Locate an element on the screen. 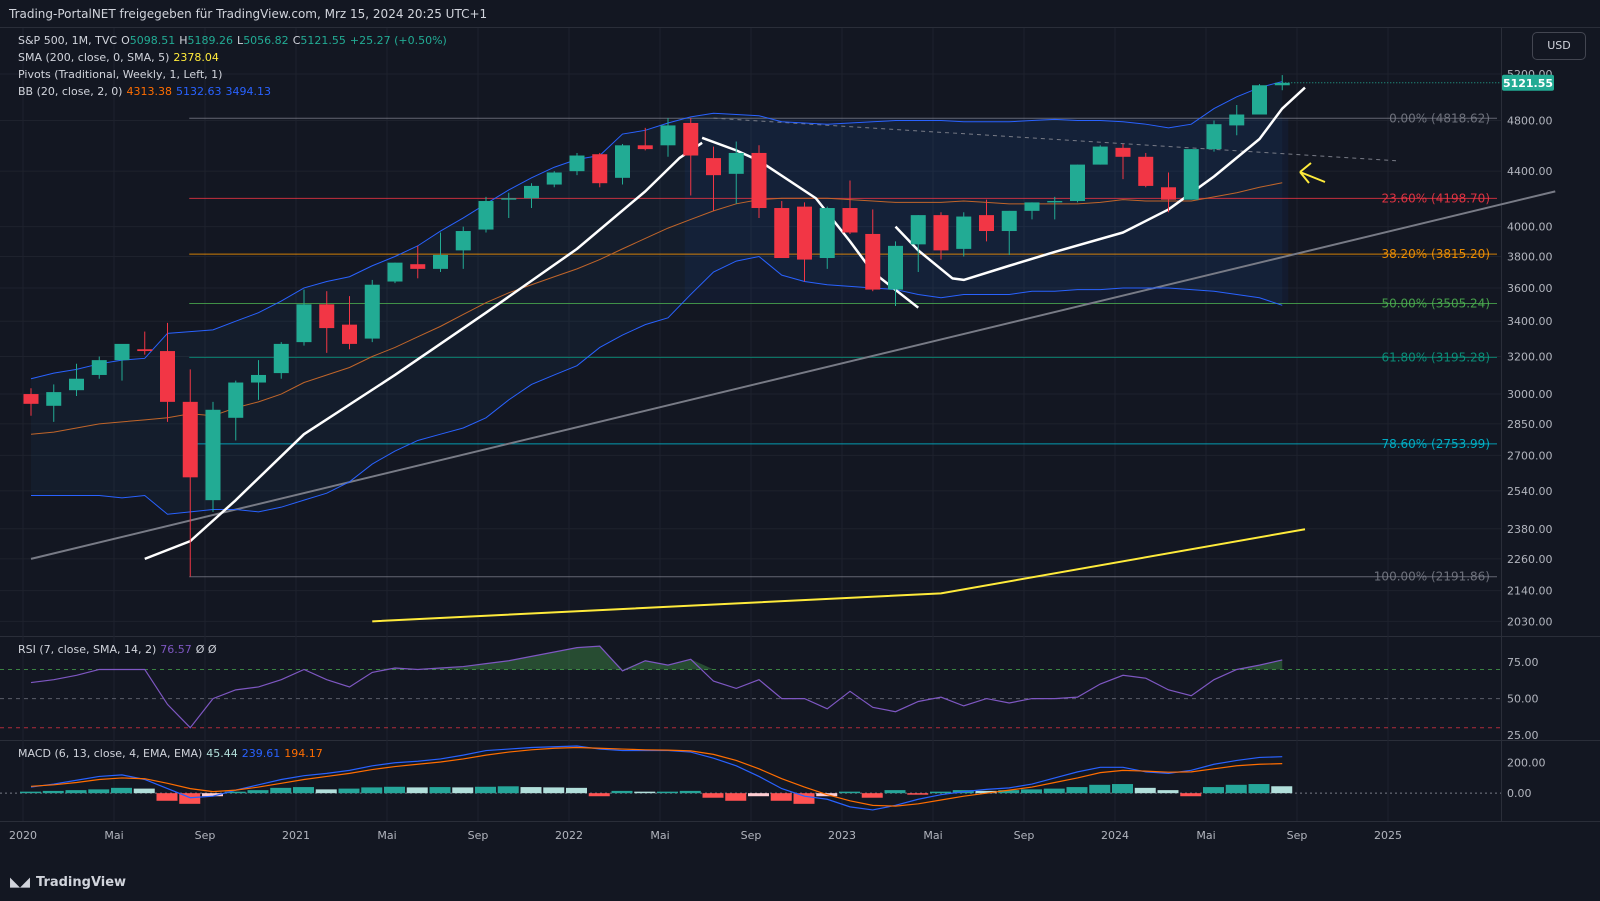  tradingview-brand-label: TradingView is located at coordinates (81, 882).